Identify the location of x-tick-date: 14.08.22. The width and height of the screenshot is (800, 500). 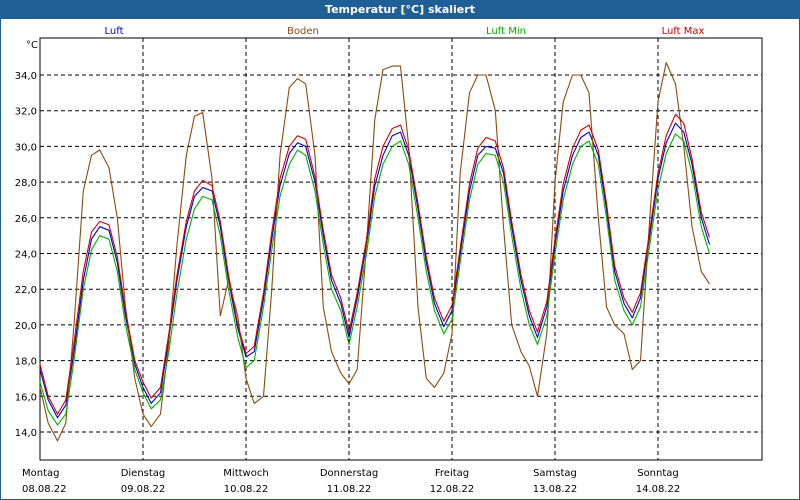
(658, 489).